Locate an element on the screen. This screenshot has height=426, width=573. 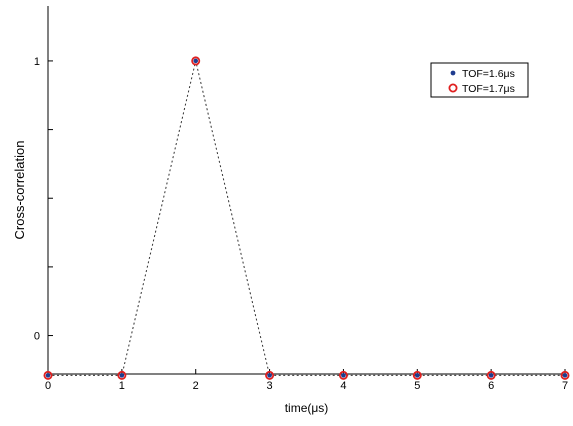
y-axis-label: Cross-correlation is located at coordinates (19, 190).